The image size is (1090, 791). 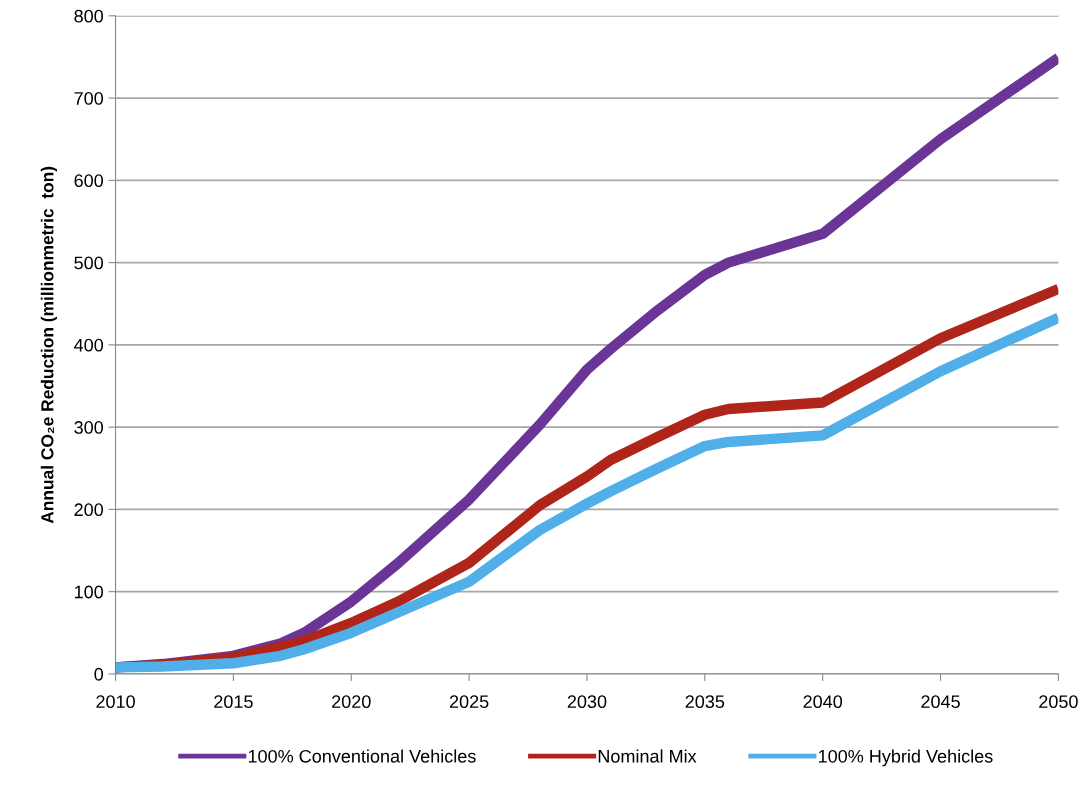 I want to click on x-tick-label: 2045, so click(x=940, y=702).